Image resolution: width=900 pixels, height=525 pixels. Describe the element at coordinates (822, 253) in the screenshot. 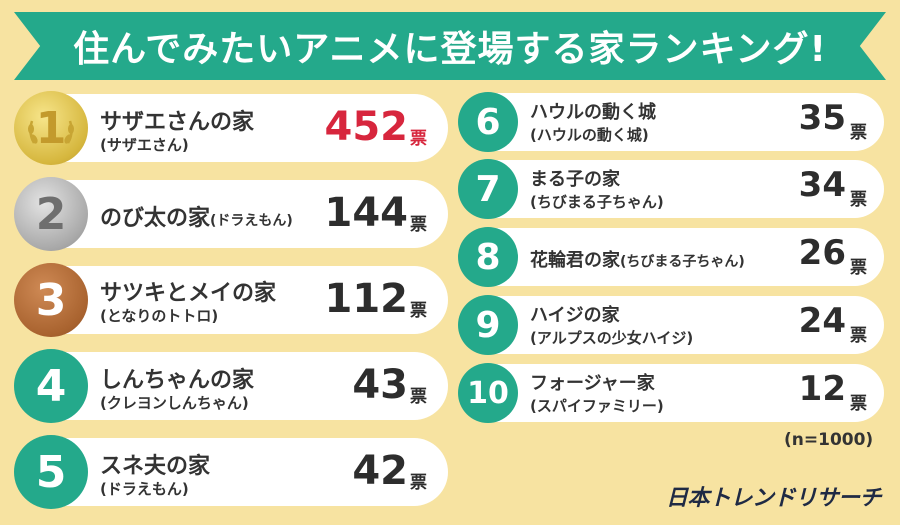

I see `rank-8-votes: 26` at that location.